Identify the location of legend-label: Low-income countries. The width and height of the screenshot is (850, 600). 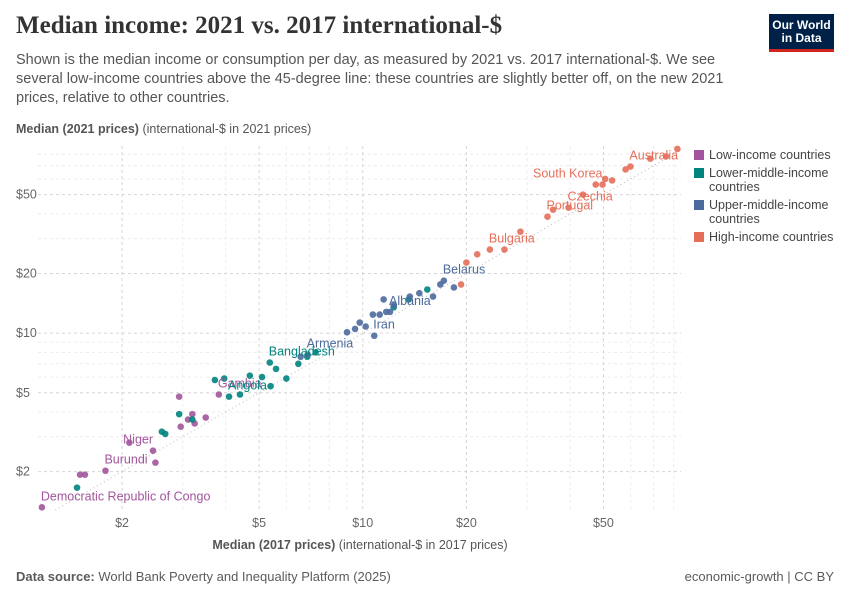
(770, 155).